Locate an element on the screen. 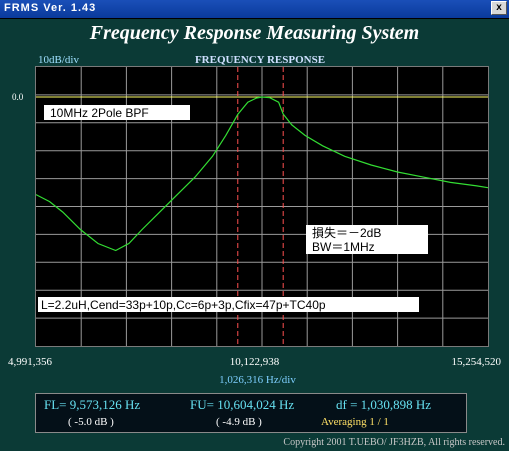 The image size is (509, 451). x-axis-start: 4,991,356 is located at coordinates (30, 362).